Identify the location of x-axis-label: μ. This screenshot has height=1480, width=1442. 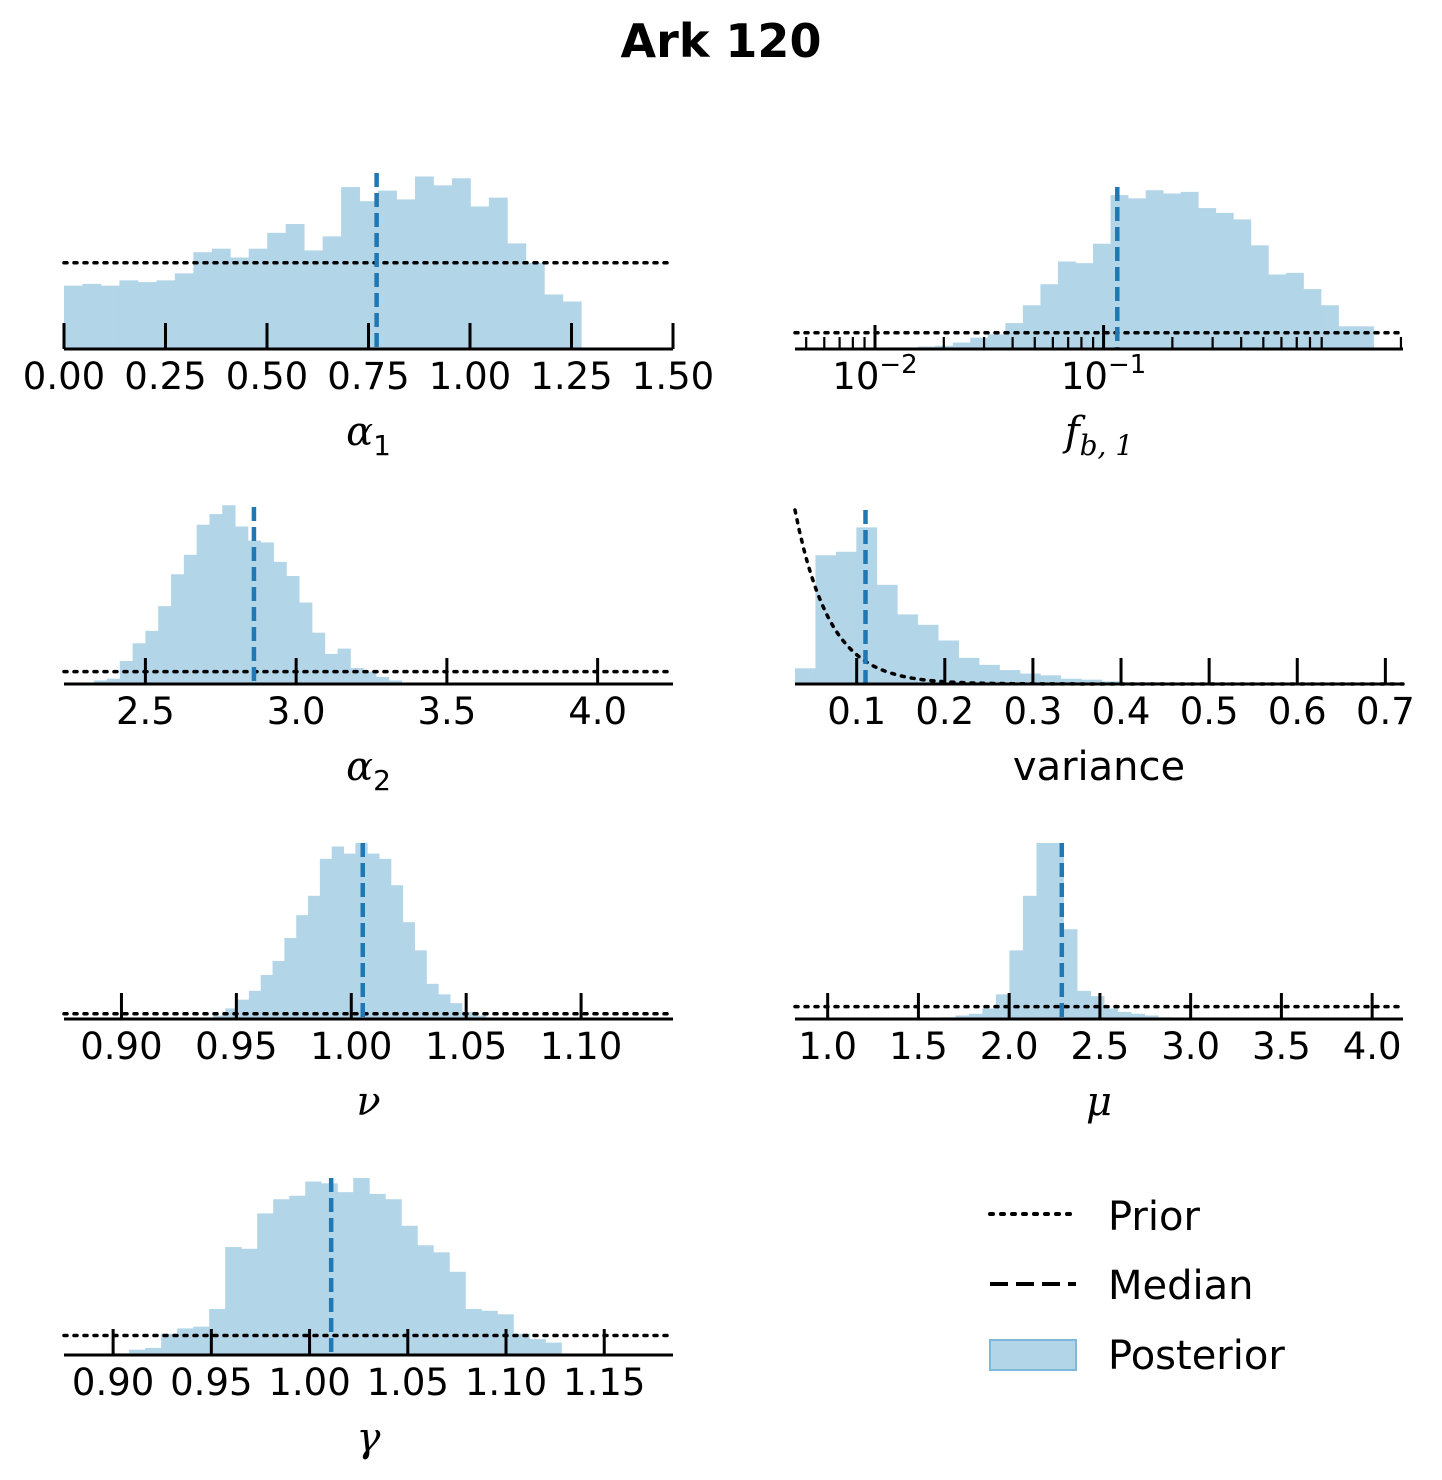
(1099, 1102).